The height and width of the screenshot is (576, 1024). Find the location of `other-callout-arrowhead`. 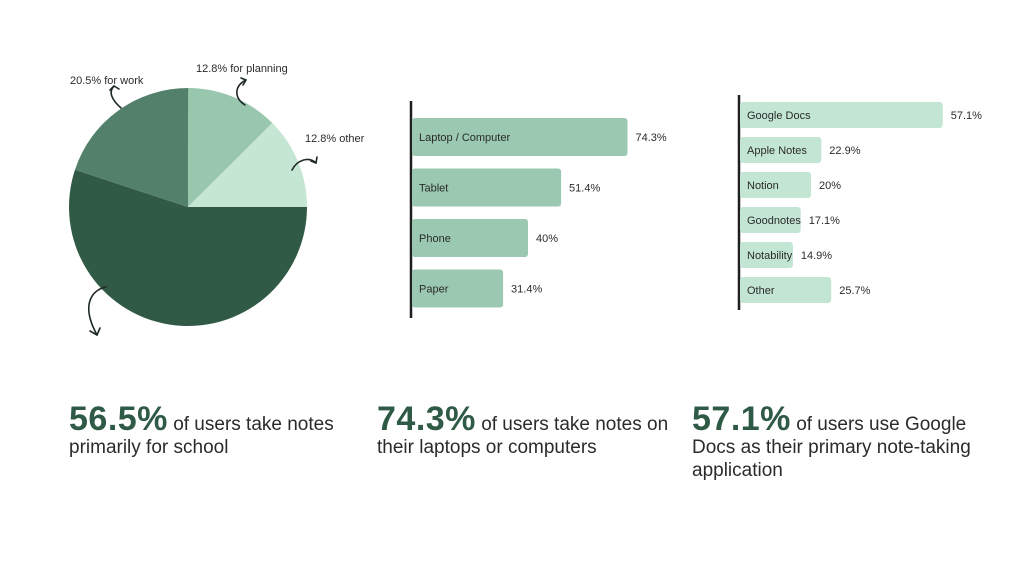

other-callout-arrowhead is located at coordinates (314, 160).